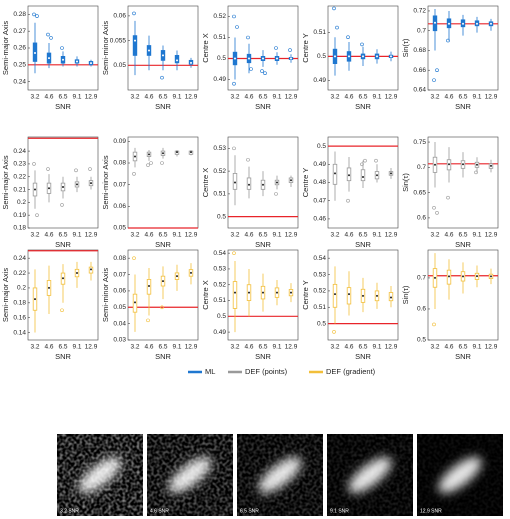  I want to click on image-label: 9.1 SNR, so click(339, 511).